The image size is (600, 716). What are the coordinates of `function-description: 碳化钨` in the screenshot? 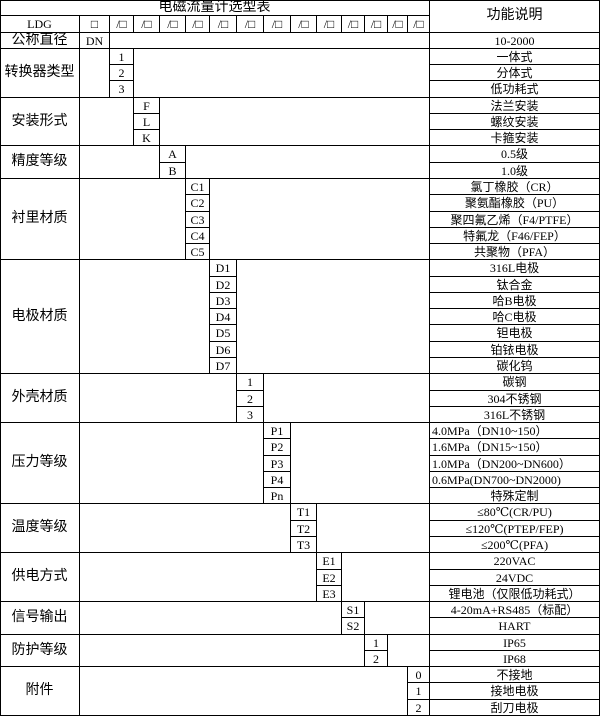 It's located at (515, 366).